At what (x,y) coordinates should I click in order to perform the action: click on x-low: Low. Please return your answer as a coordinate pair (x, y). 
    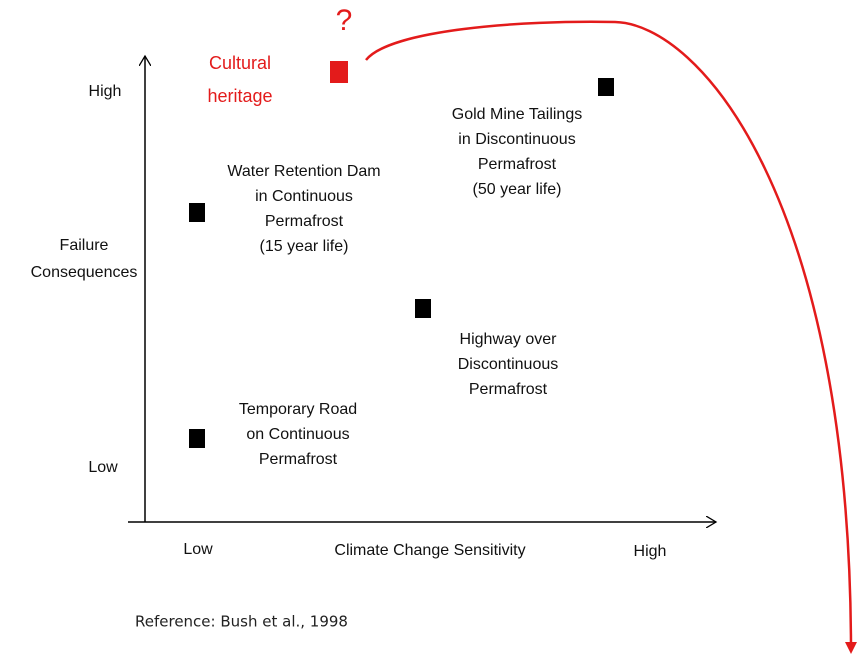
    Looking at the image, I should click on (198, 549).